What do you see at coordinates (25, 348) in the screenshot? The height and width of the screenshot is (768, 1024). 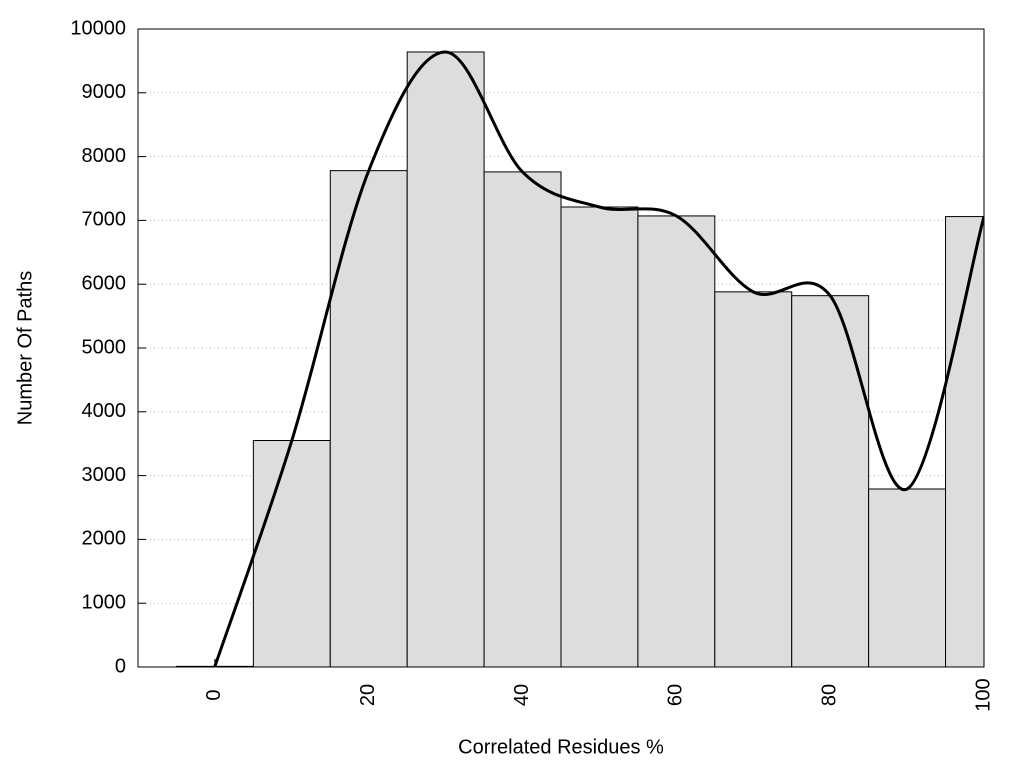 I see `y-axis-title: Number Of Paths` at bounding box center [25, 348].